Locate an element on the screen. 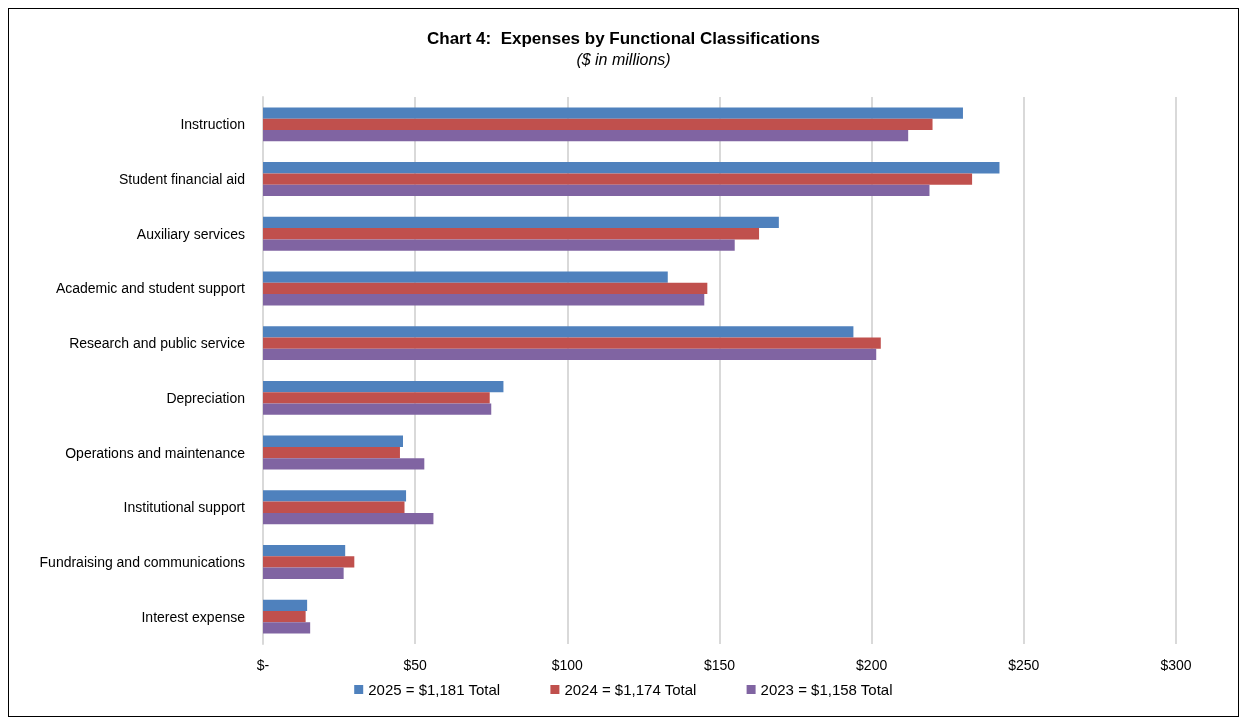 Image resolution: width=1249 pixels, height=727 pixels. x-tick-label: $250 is located at coordinates (1024, 665).